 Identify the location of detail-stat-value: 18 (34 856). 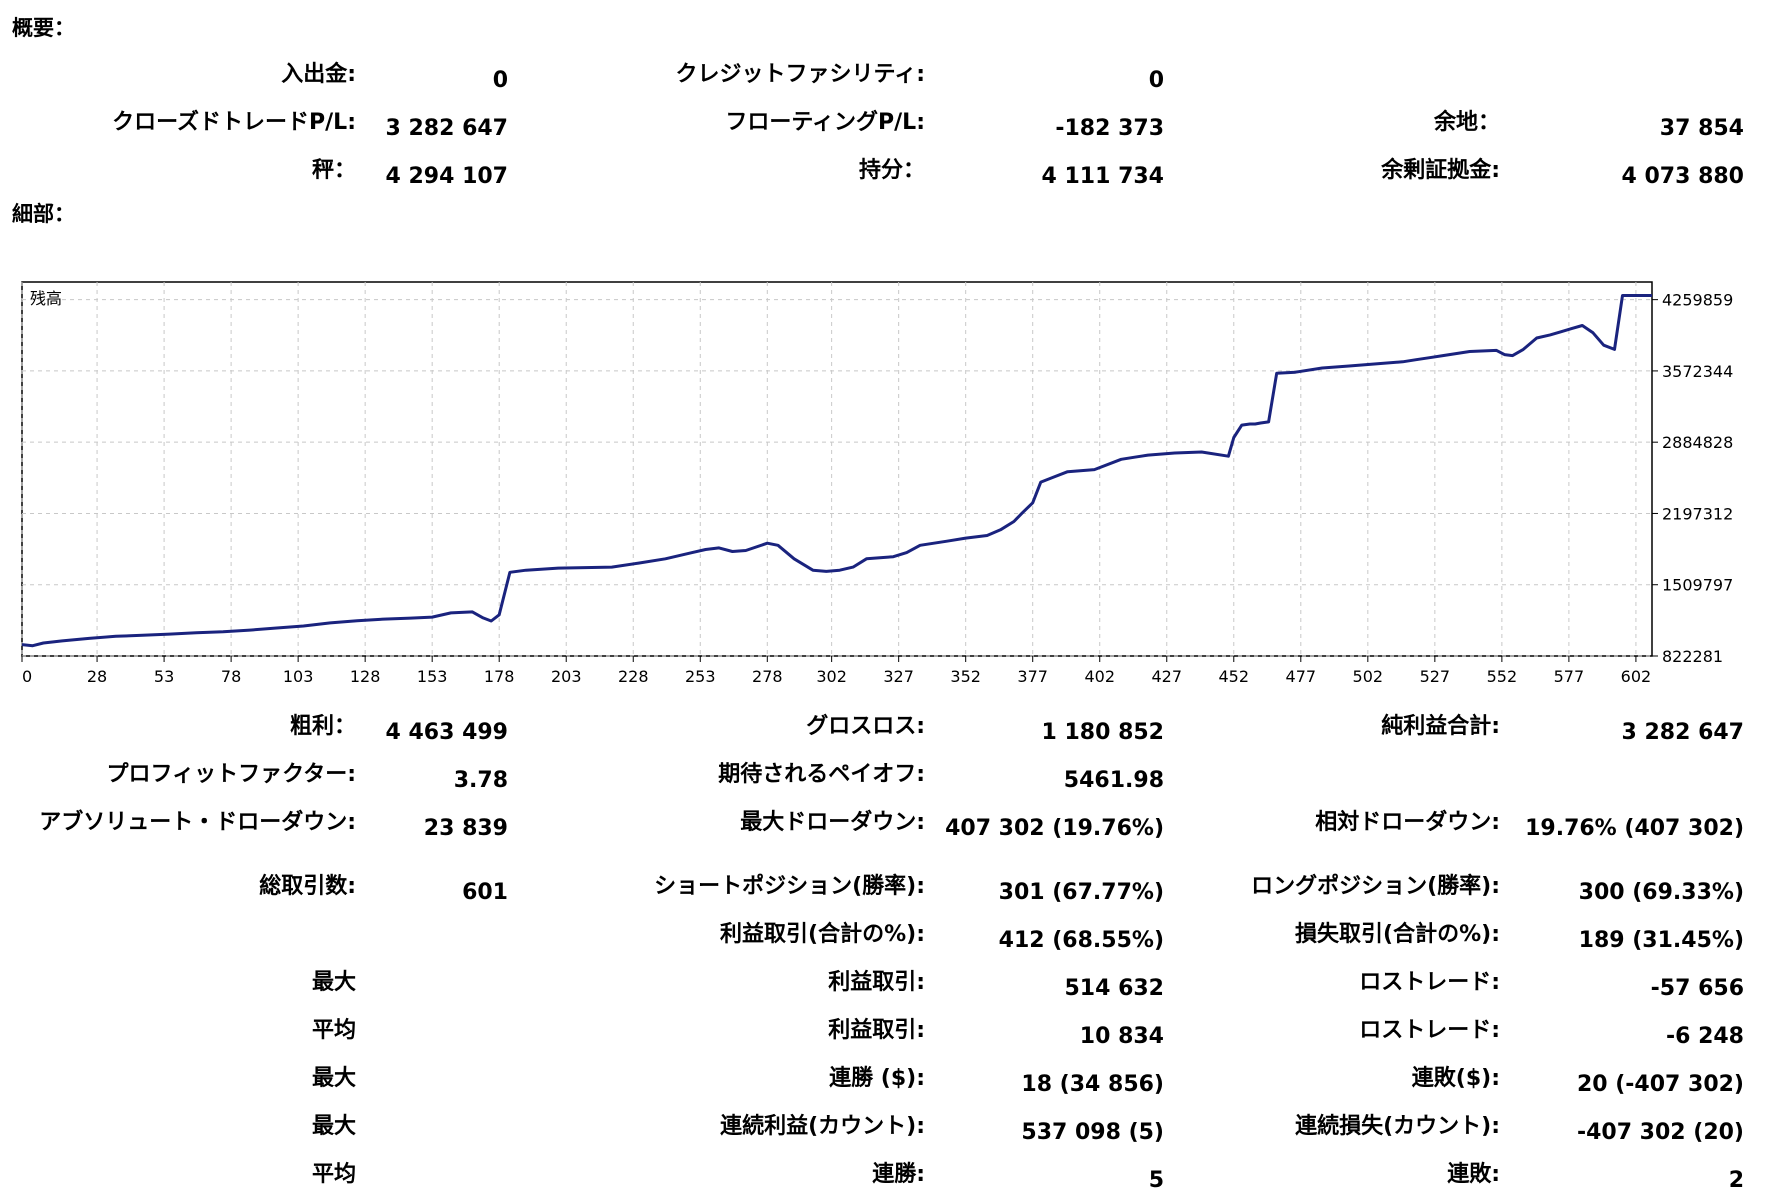
(1092, 1084).